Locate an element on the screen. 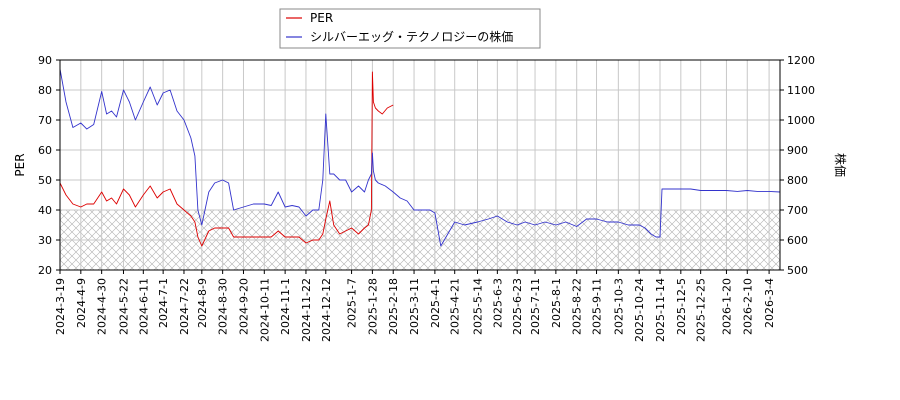 This screenshot has height=400, width=900. x-tick-label: 2025-10-3 is located at coordinates (618, 306).